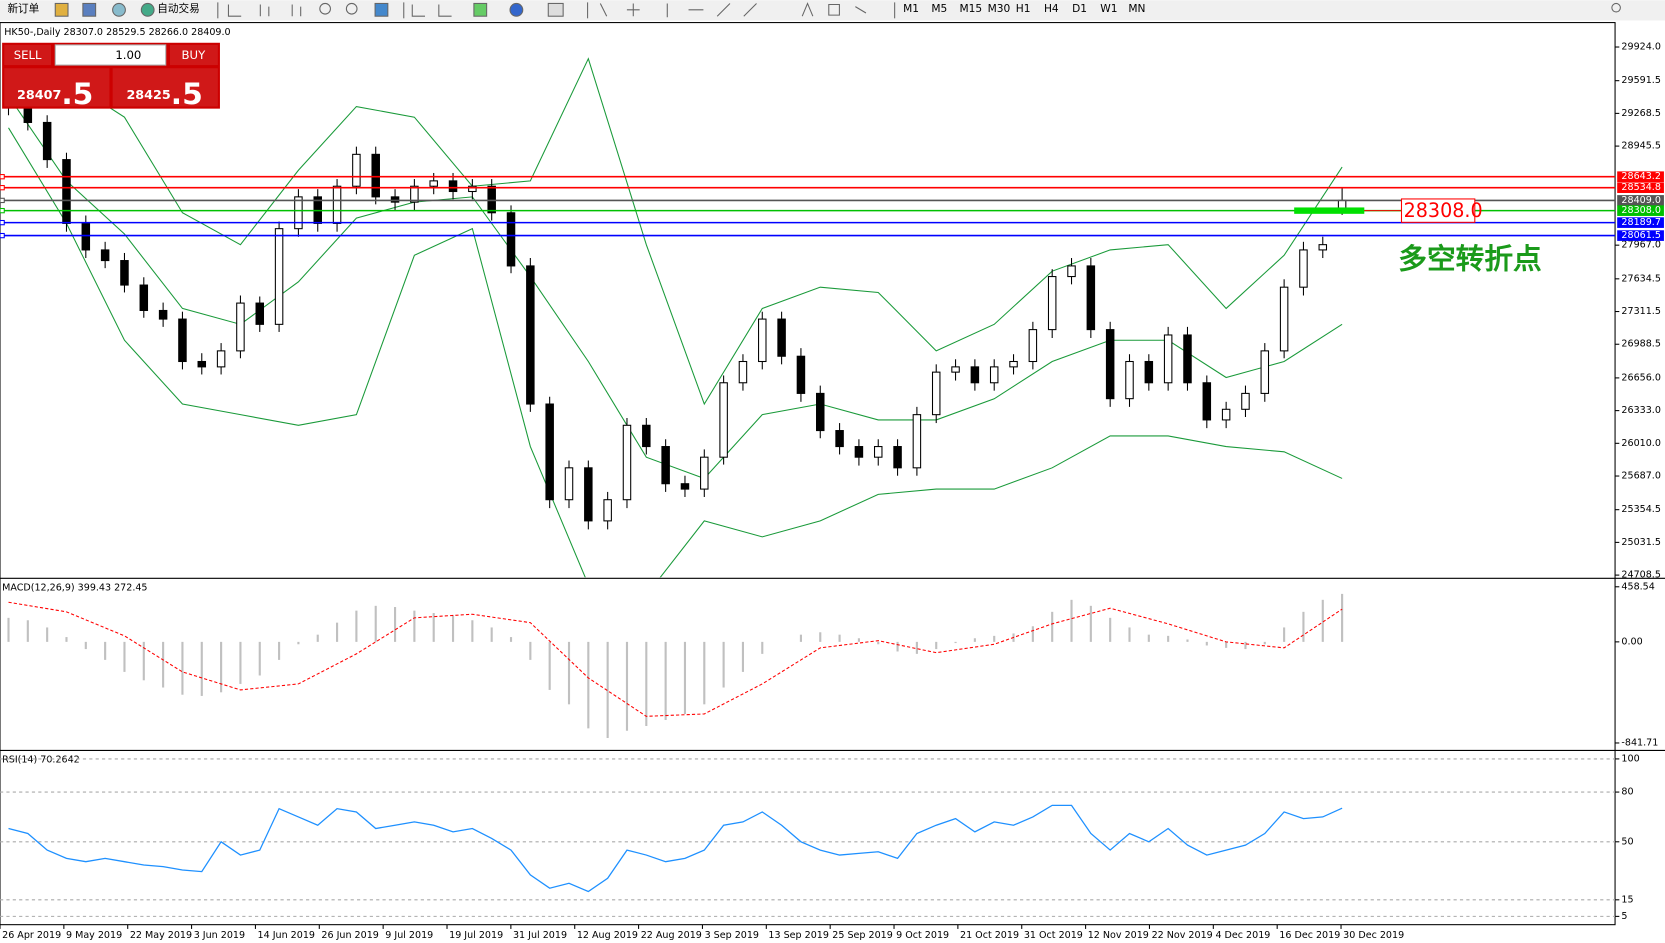 The image size is (1665, 943). I want to click on x-tick-label: 25 Sep 2019, so click(862, 935).